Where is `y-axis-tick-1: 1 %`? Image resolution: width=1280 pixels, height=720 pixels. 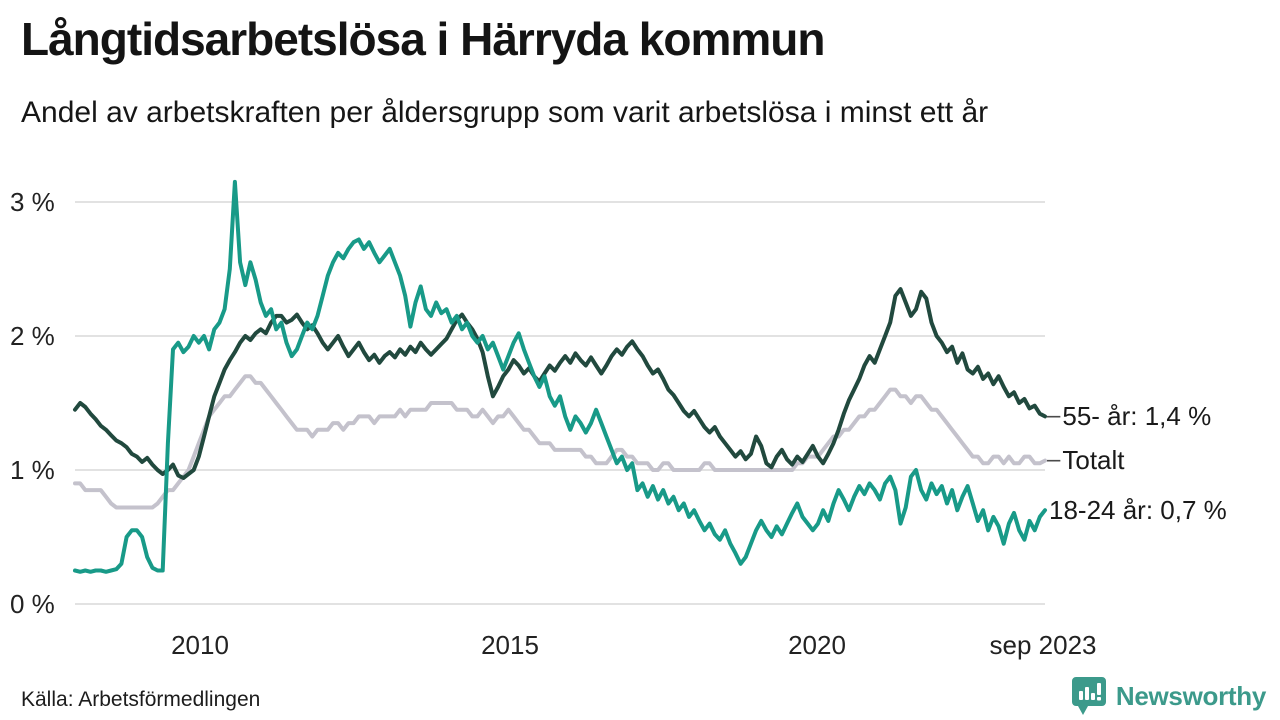
y-axis-tick-1: 1 % is located at coordinates (32, 470).